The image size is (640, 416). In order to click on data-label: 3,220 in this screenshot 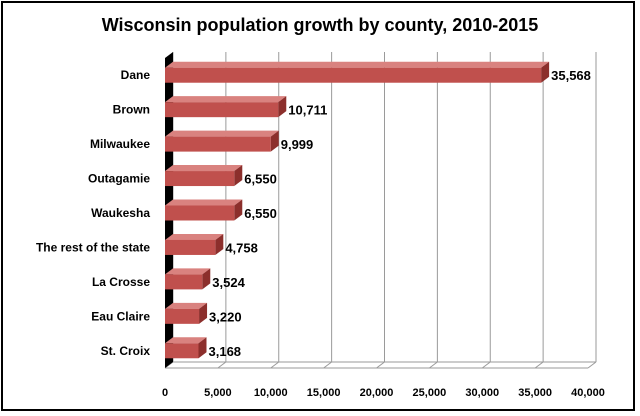, I will do `click(225, 316)`.